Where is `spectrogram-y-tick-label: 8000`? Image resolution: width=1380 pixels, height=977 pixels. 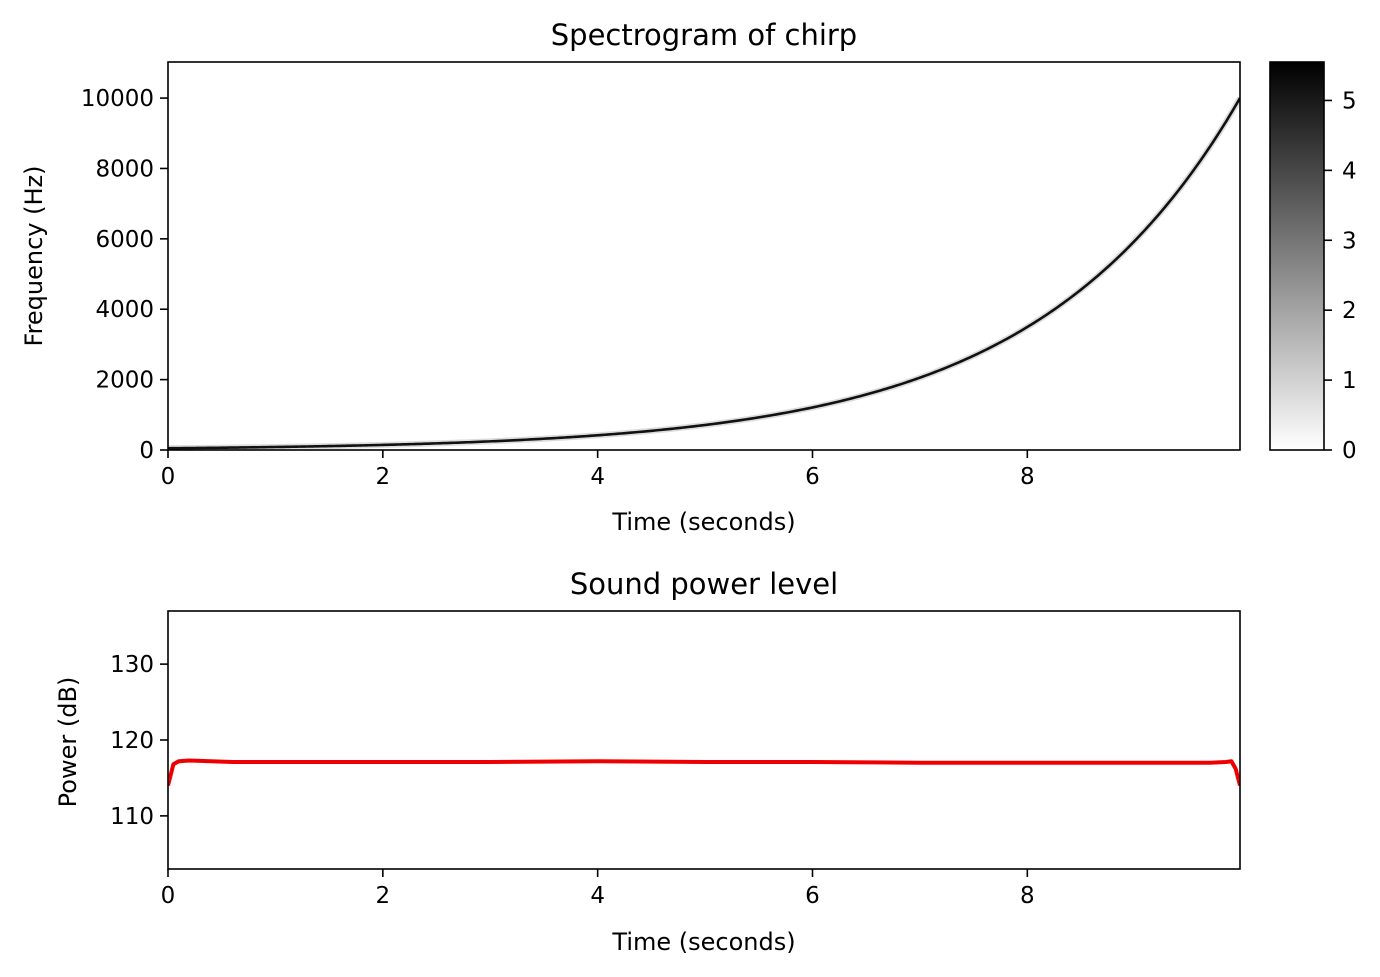 spectrogram-y-tick-label: 8000 is located at coordinates (124, 169).